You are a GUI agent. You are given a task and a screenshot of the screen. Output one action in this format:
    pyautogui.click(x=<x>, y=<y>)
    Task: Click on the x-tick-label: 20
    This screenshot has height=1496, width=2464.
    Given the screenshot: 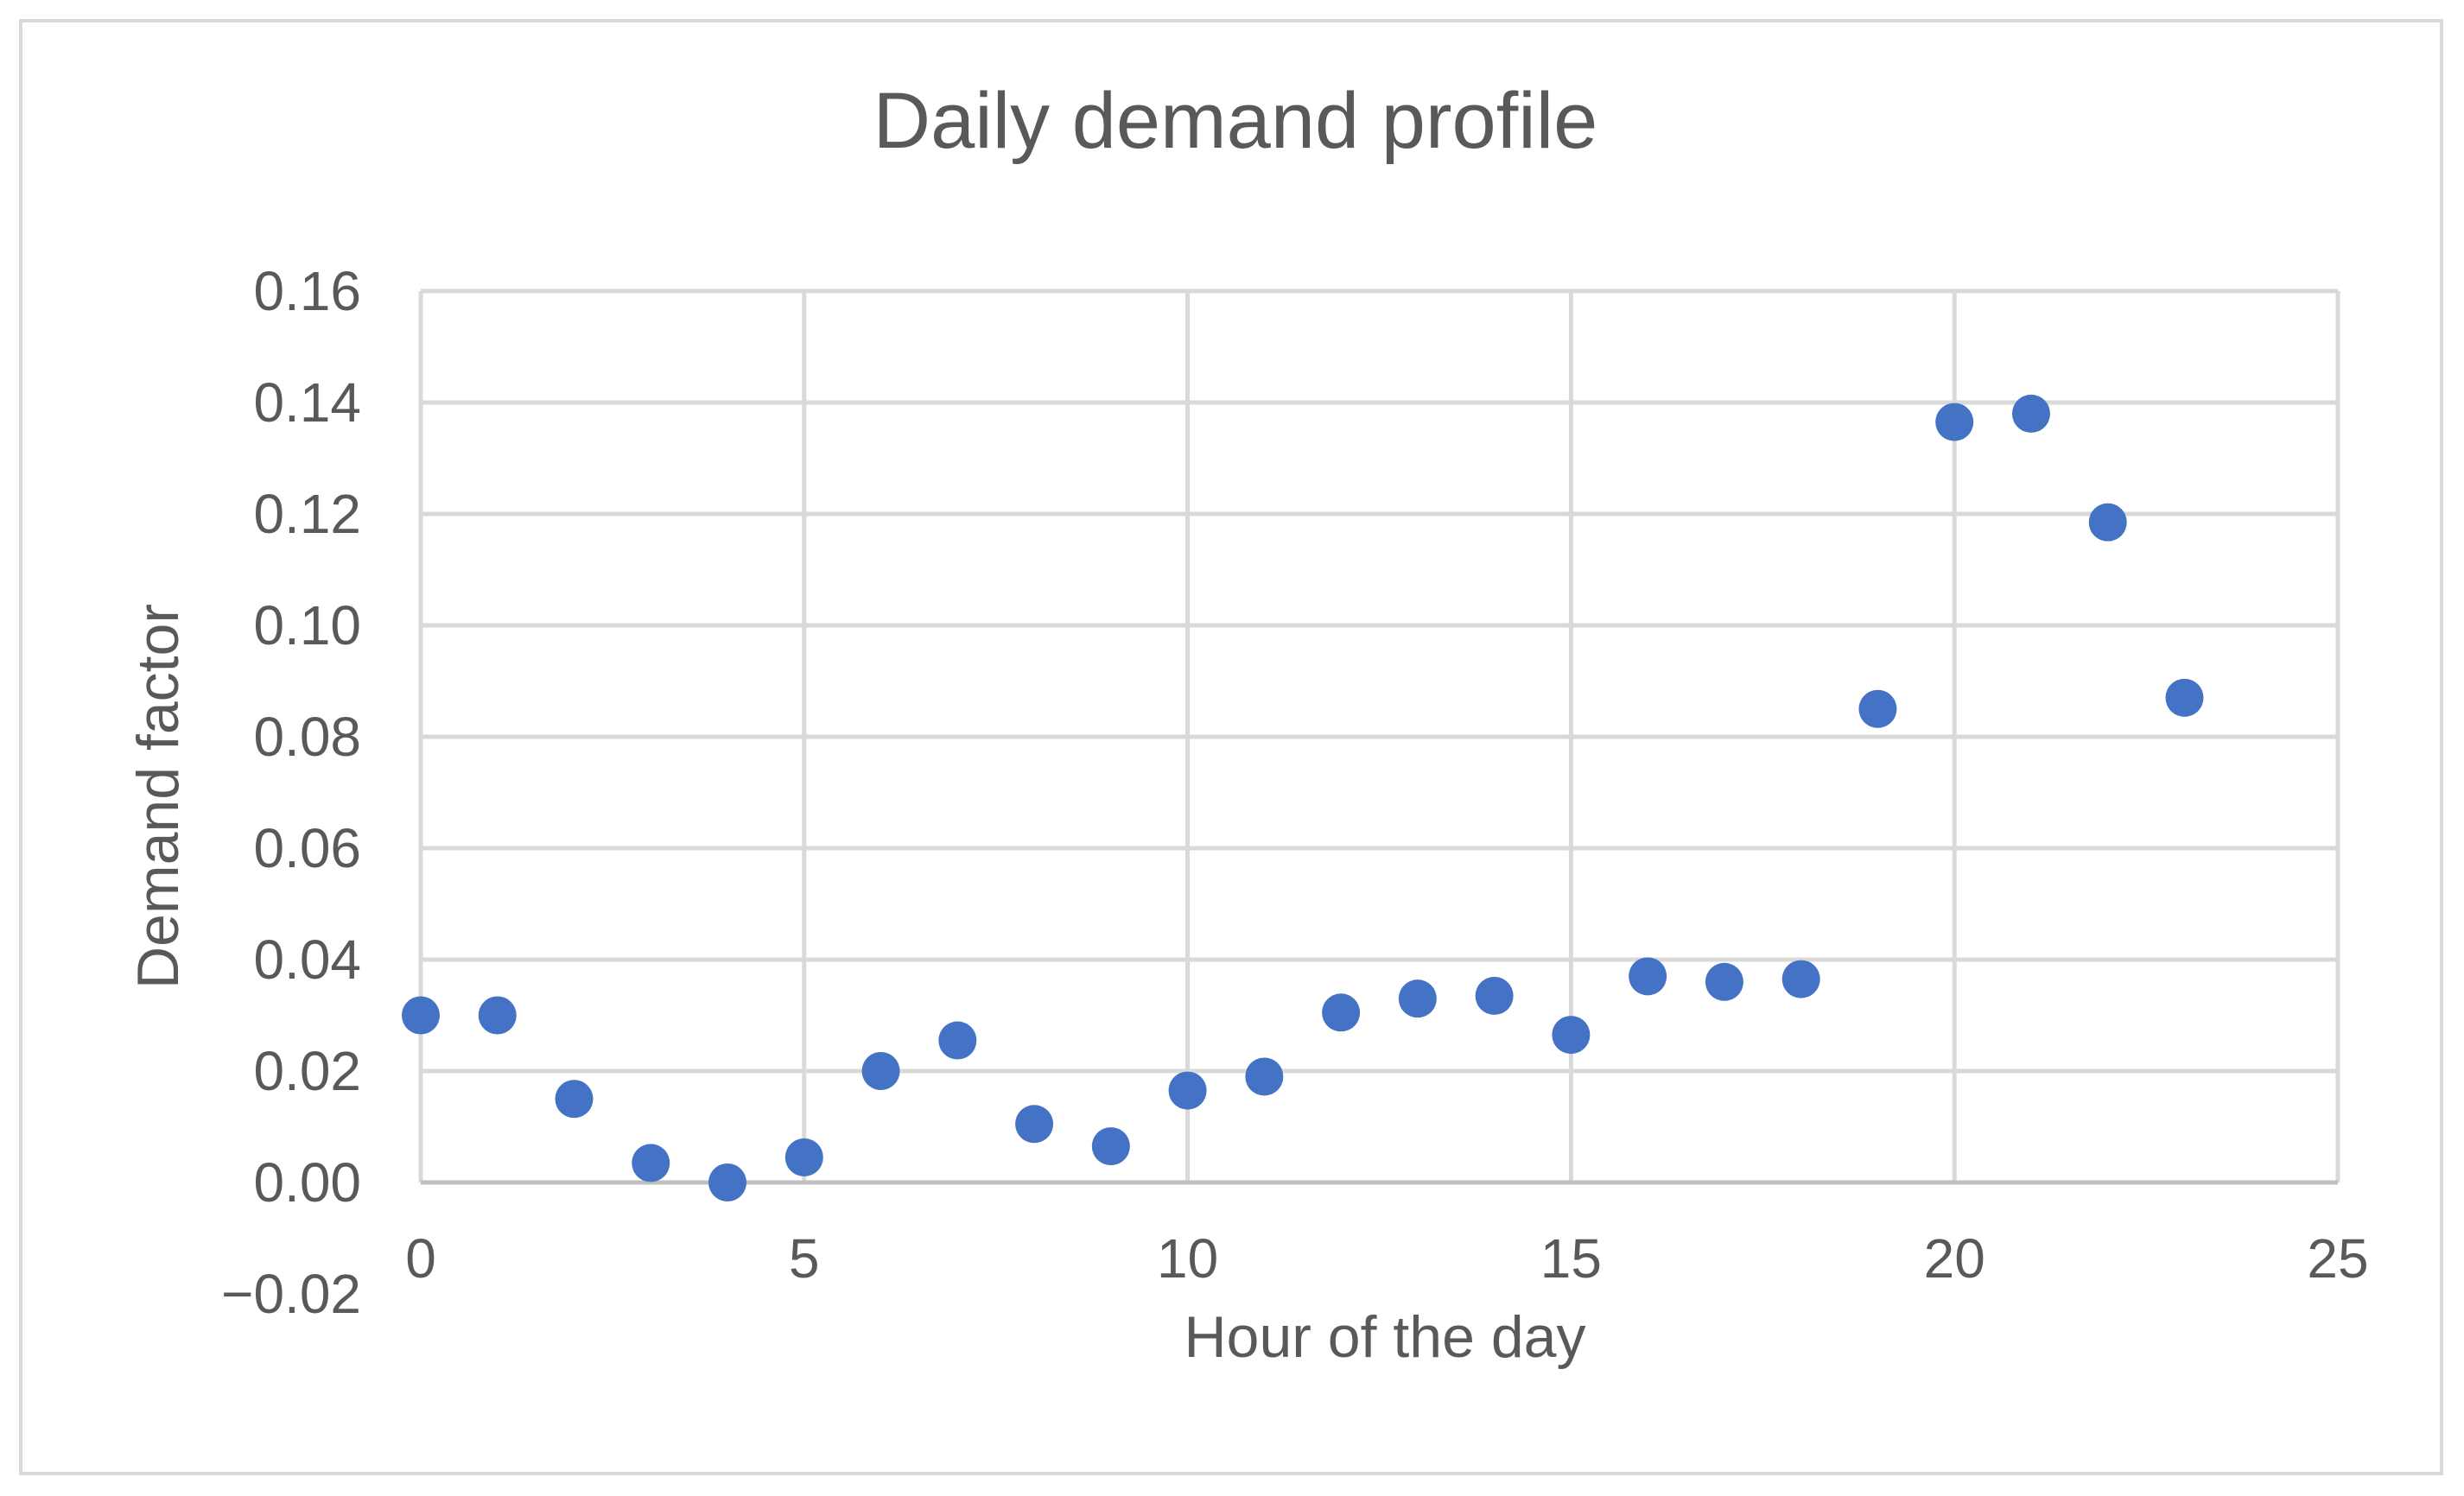 What is the action you would take?
    pyautogui.click(x=1955, y=1258)
    